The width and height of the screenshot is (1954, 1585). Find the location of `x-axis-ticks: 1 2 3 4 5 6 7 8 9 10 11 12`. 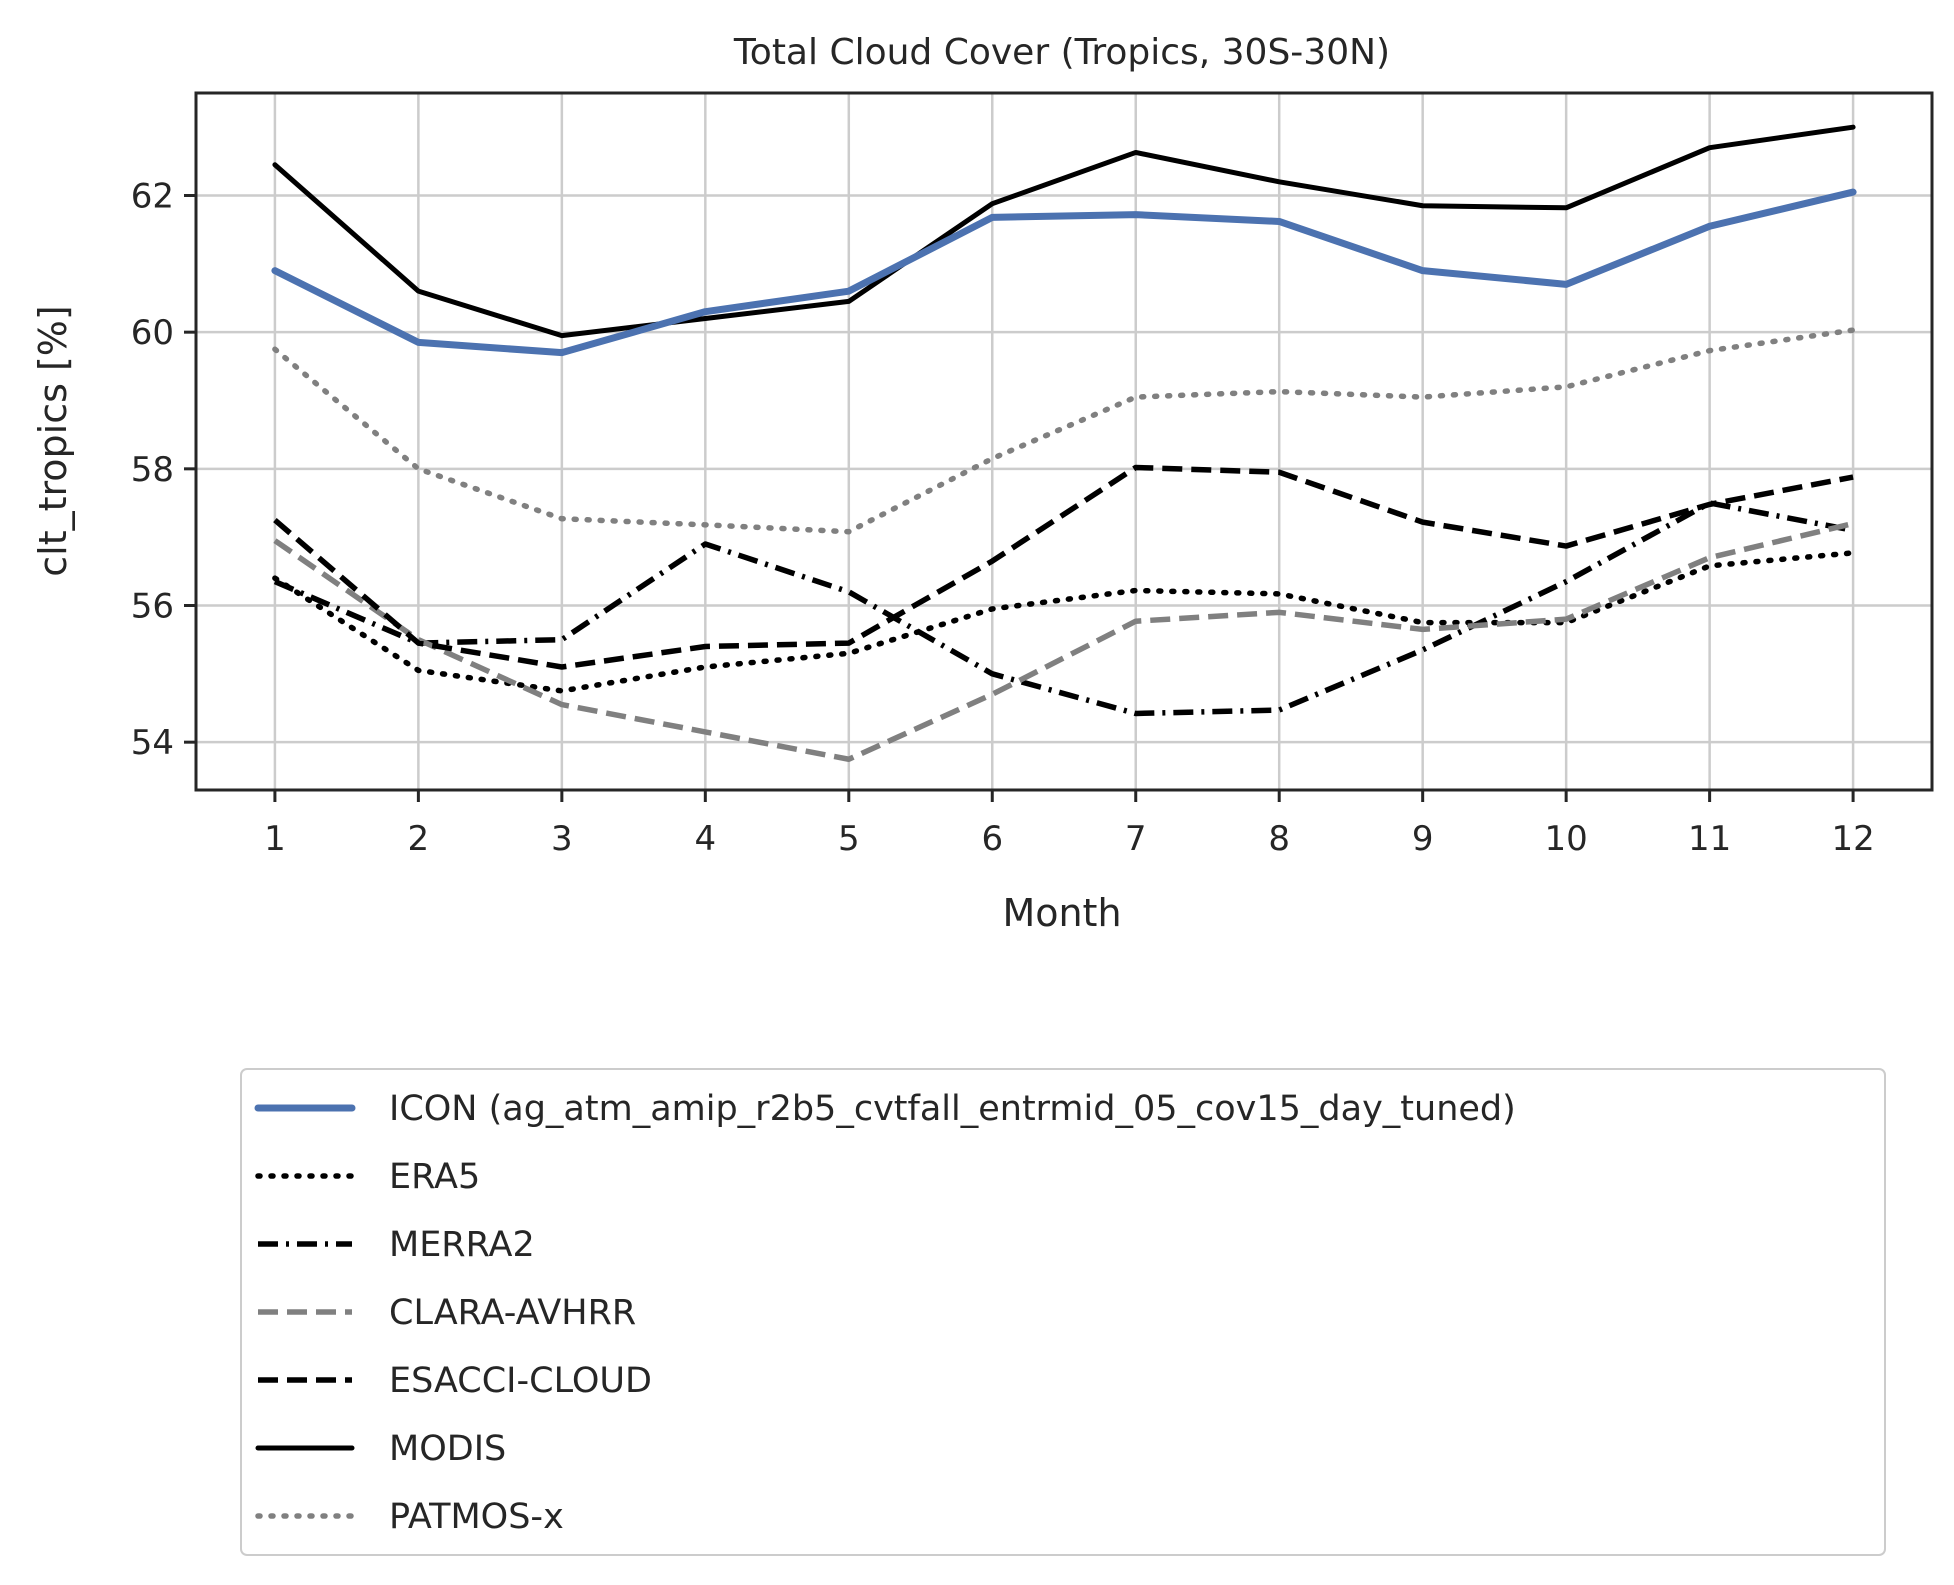

x-axis-ticks: 1 2 3 4 5 6 7 8 9 10 11 12 is located at coordinates (1069, 824).